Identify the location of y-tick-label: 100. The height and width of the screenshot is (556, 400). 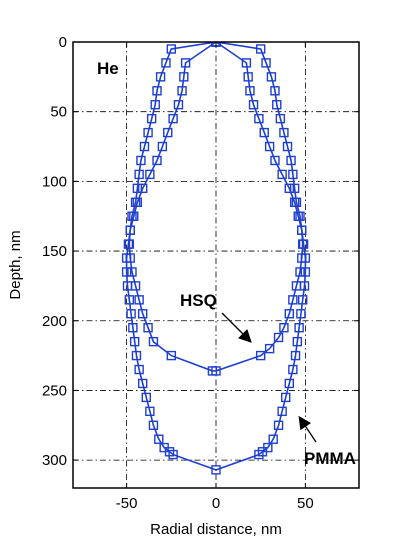
(54, 181).